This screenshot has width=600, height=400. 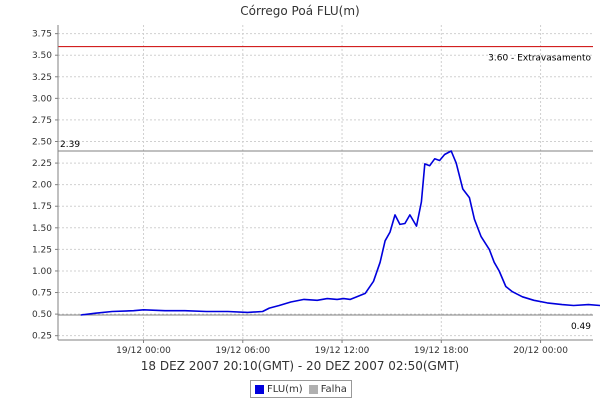 I want to click on min-value-label: 0.49, so click(x=581, y=327).